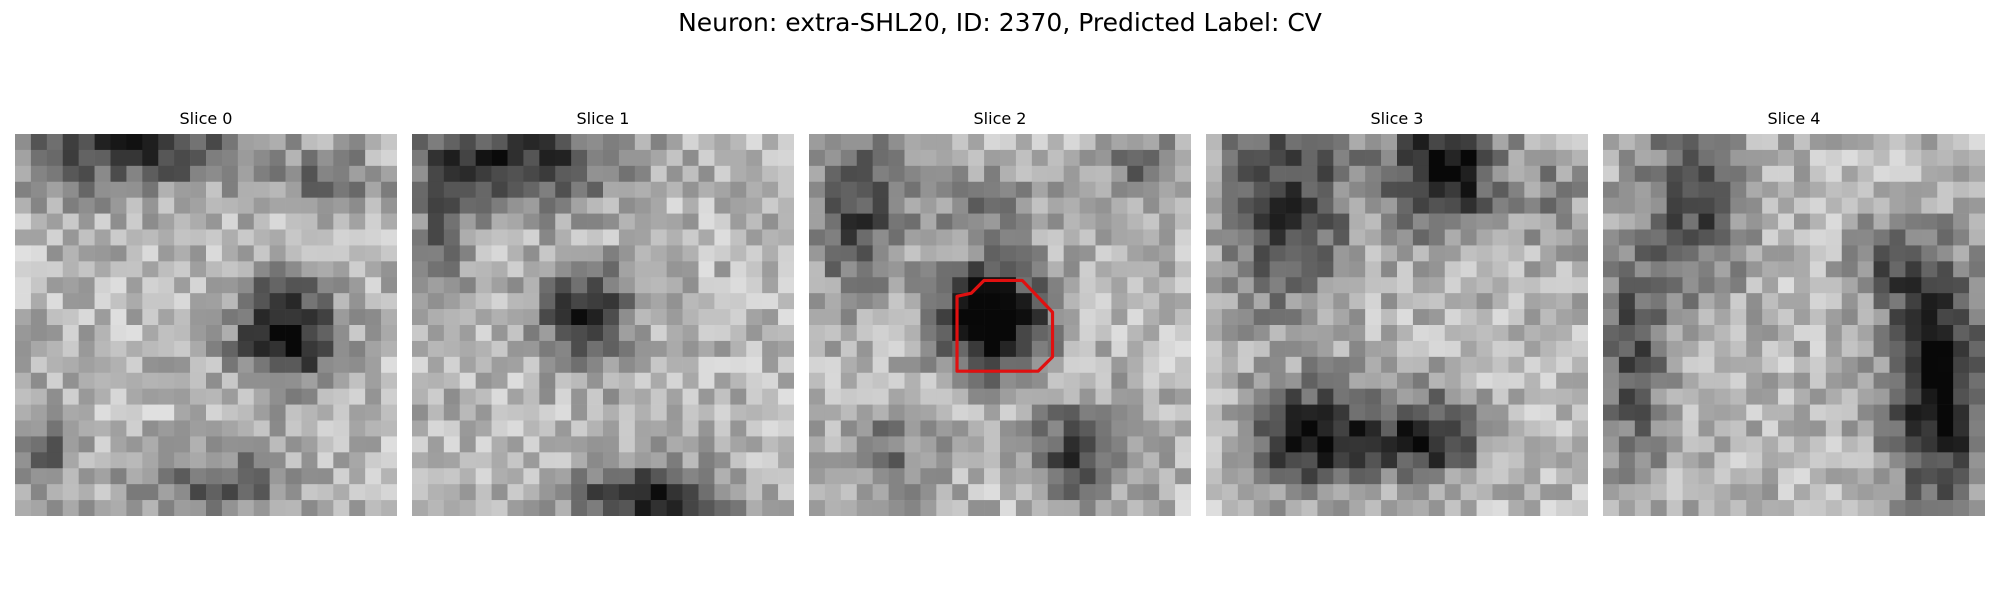  What do you see at coordinates (1005, 325) in the screenshot?
I see `segmentation-contour` at bounding box center [1005, 325].